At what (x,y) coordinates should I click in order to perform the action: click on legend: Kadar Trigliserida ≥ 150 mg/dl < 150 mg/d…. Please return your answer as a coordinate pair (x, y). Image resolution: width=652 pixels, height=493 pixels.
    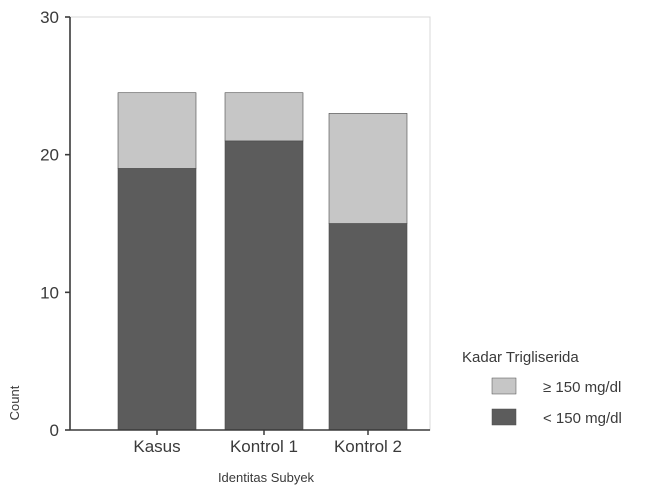
    Looking at the image, I should click on (542, 388).